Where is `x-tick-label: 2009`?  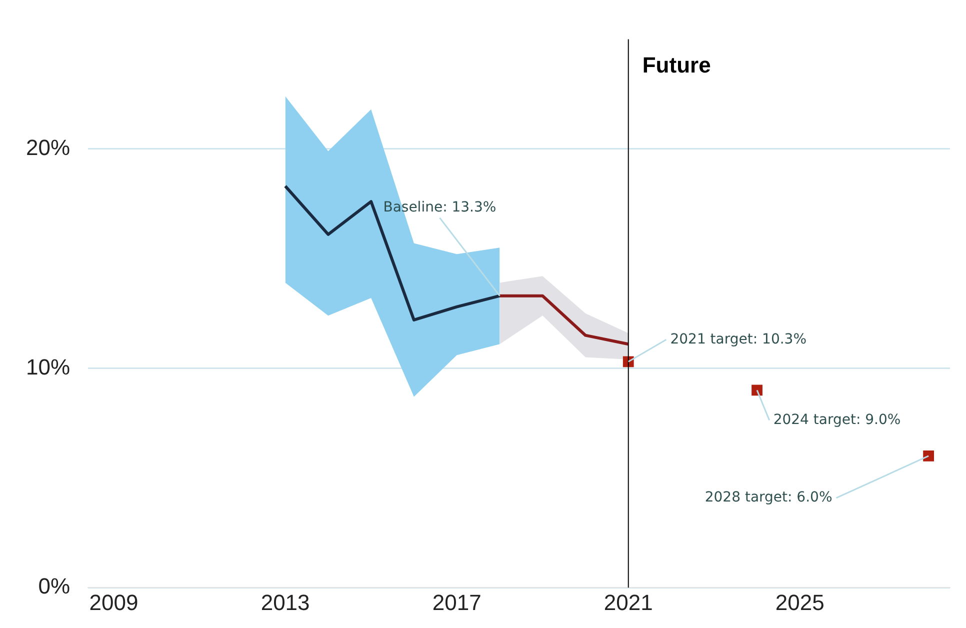
x-tick-label: 2009 is located at coordinates (113, 602).